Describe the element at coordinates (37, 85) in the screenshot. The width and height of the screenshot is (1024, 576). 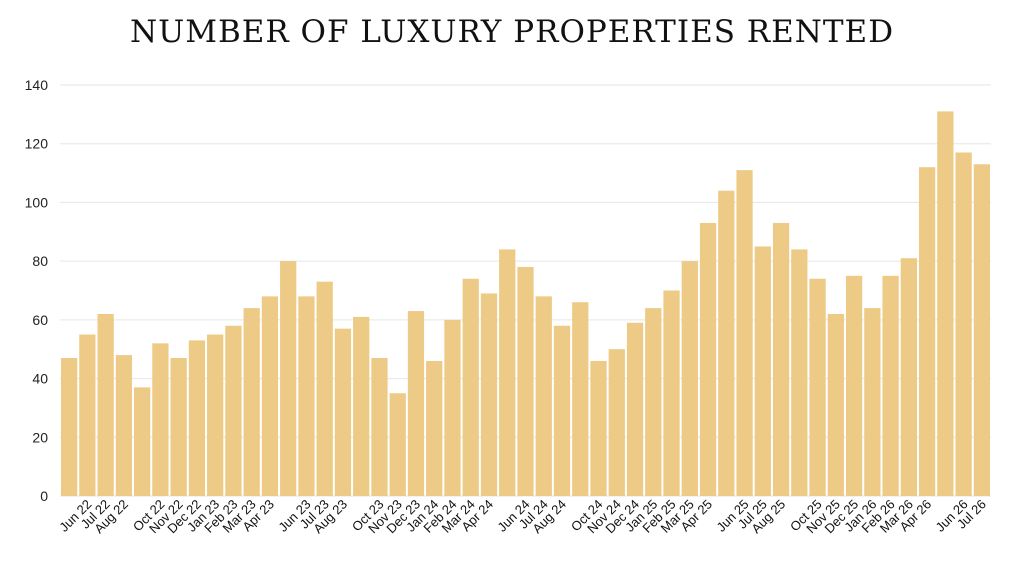
I see `y-tick-label: 140` at that location.